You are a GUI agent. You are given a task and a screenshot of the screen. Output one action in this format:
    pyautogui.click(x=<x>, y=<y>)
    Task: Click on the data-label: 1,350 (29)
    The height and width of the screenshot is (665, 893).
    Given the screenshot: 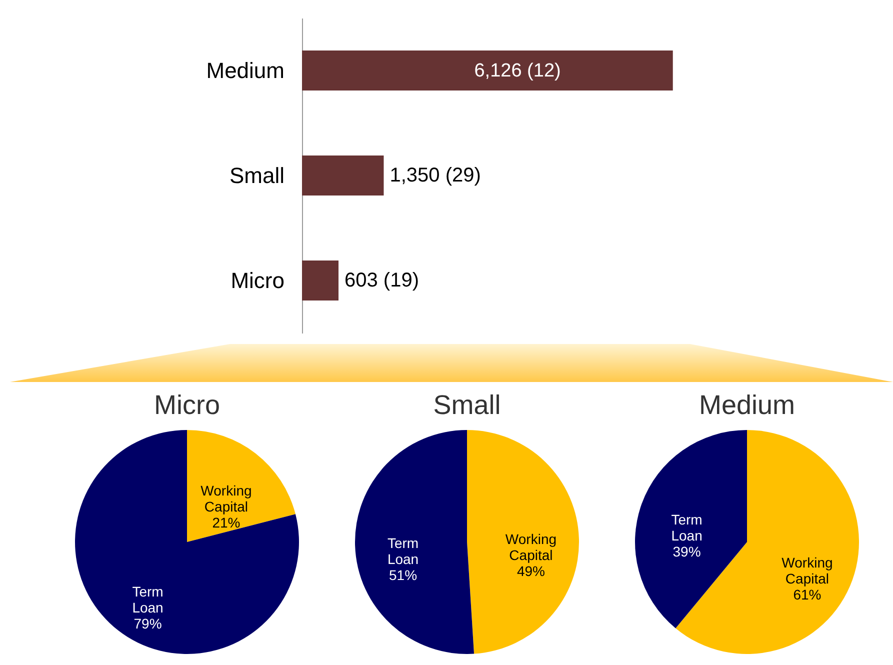 What is the action you would take?
    pyautogui.click(x=435, y=175)
    